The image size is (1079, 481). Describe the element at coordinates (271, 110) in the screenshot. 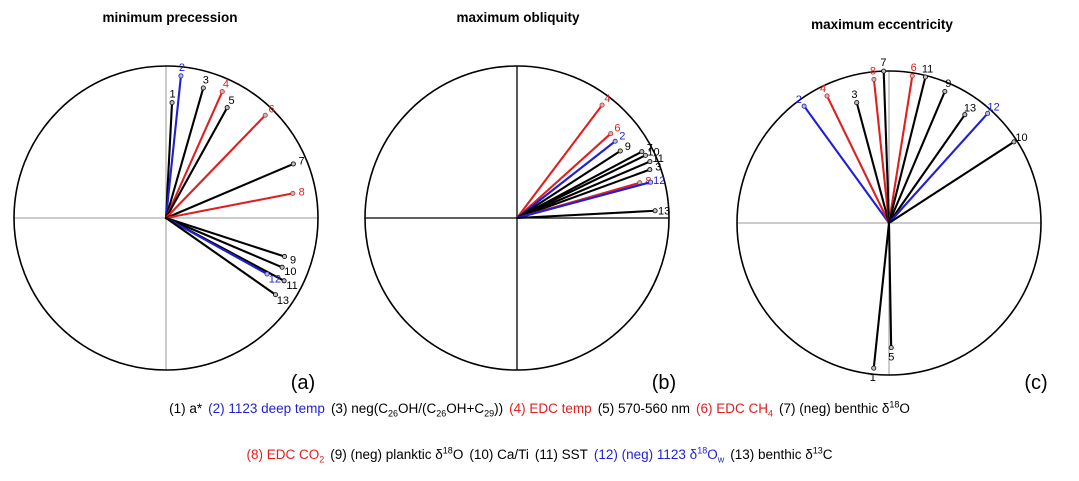

I see `panel-a-vector-label-6: 6` at that location.